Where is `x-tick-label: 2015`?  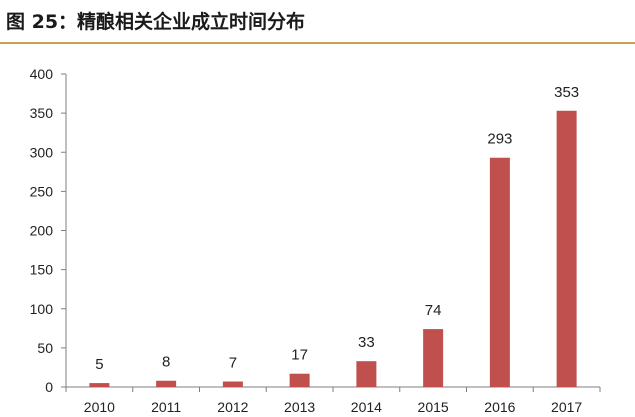
x-tick-label: 2015 is located at coordinates (433, 407).